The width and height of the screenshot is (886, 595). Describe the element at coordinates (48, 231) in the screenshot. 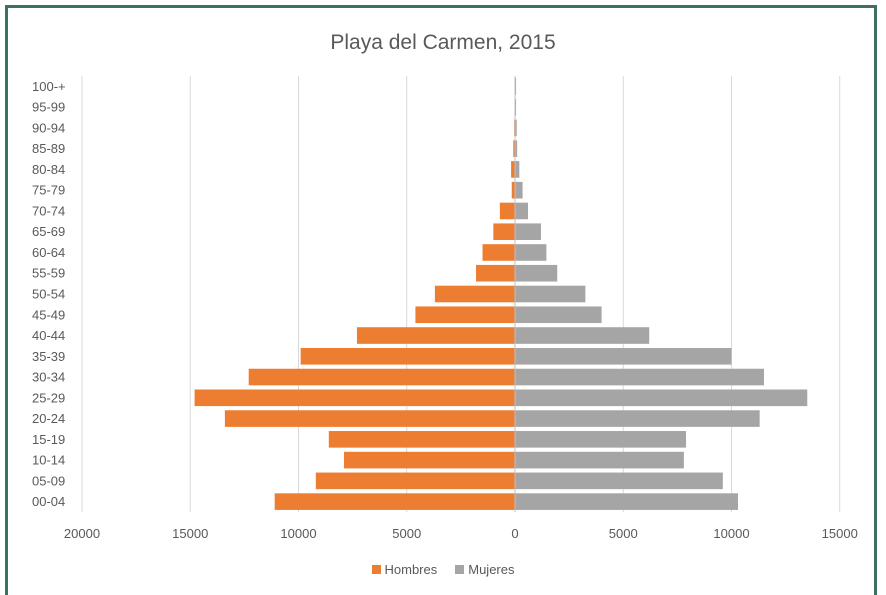

I see `y-tick-label: 65-69` at that location.